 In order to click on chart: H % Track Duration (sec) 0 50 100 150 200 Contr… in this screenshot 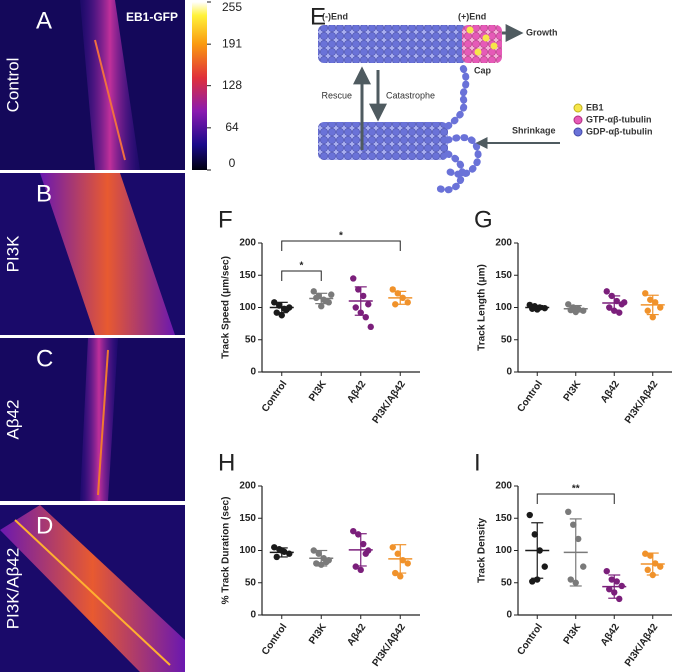, I will do `click(319, 559)`.